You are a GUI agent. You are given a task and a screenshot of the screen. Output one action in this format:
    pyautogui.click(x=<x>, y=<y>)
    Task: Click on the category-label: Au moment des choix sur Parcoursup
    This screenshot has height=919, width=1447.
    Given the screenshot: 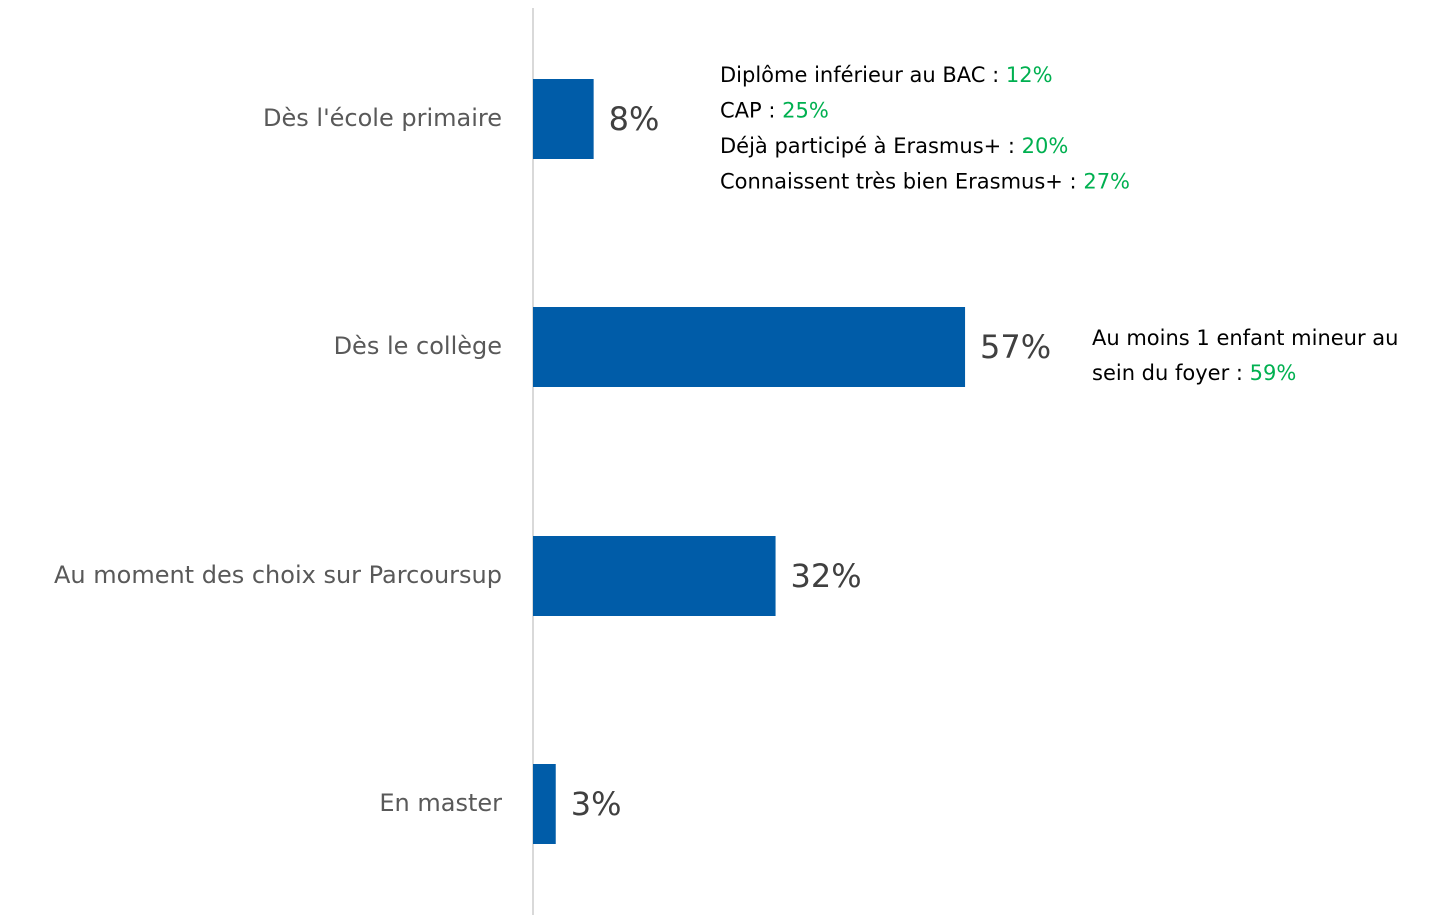 What is the action you would take?
    pyautogui.click(x=278, y=575)
    